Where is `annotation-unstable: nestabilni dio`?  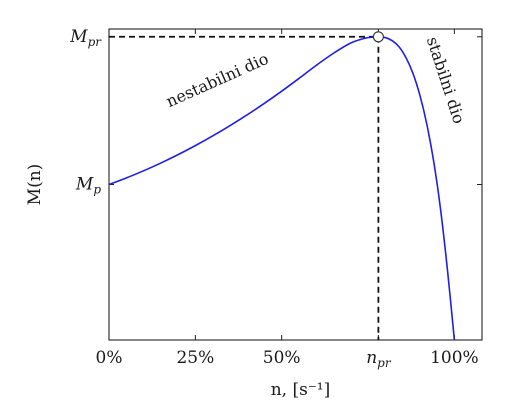
annotation-unstable: nestabilni dio is located at coordinates (217, 80).